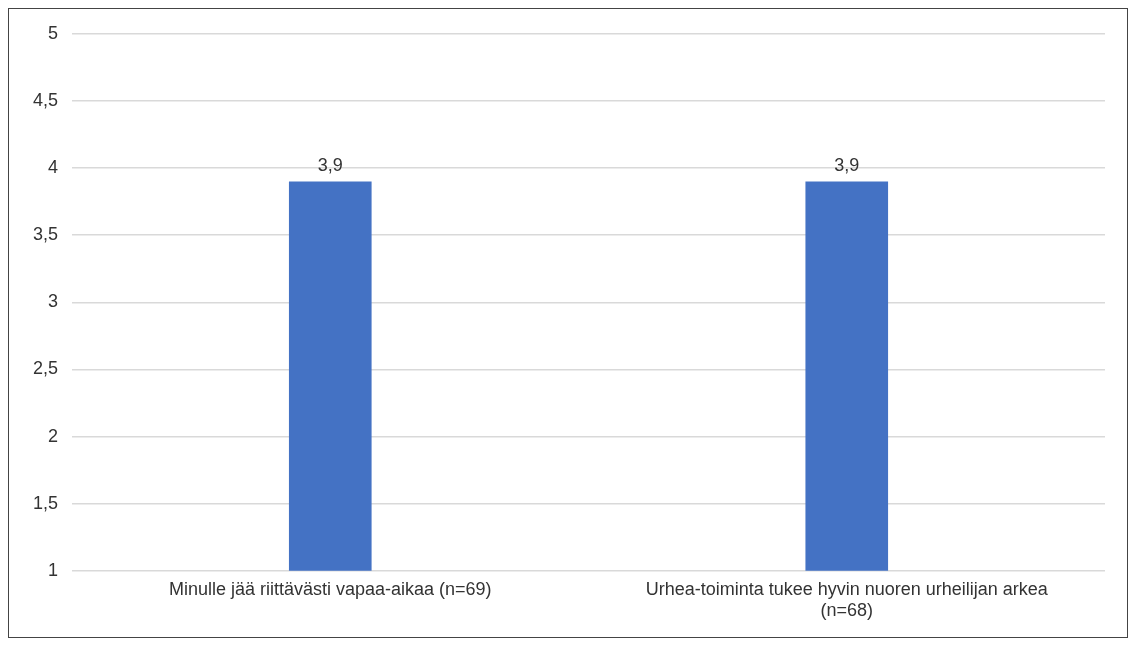 The width and height of the screenshot is (1138, 650). I want to click on x-tick-label: Minulle jää riittävästi vapaa-aikaa (n=69), so click(330, 588).